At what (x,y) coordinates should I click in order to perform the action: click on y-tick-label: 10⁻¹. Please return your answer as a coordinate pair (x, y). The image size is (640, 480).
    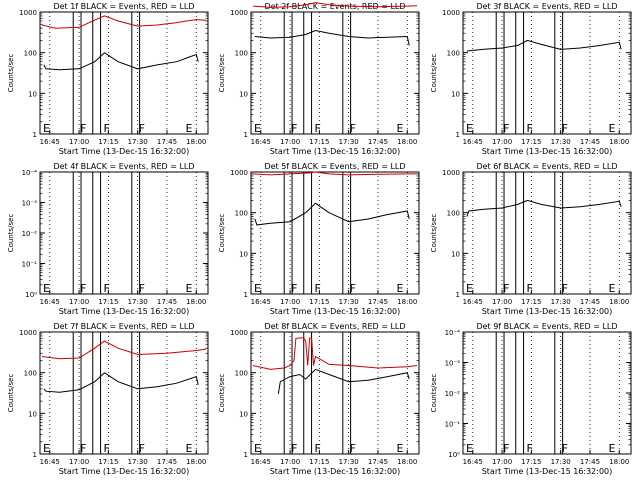
    Looking at the image, I should click on (453, 425).